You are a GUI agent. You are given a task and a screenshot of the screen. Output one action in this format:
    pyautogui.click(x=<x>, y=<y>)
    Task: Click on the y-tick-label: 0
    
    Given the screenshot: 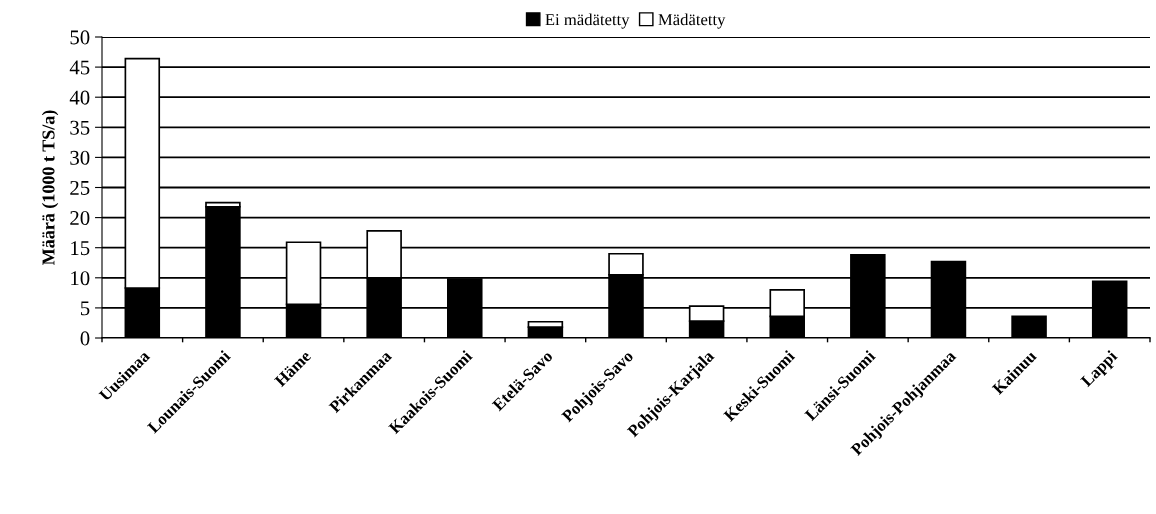 What is the action you would take?
    pyautogui.click(x=85, y=338)
    